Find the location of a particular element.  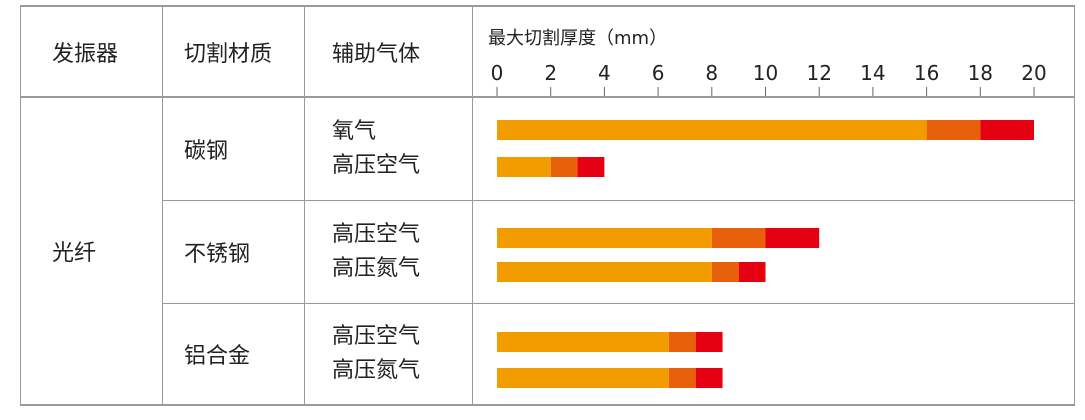

tick-label: 20 is located at coordinates (1033, 73).